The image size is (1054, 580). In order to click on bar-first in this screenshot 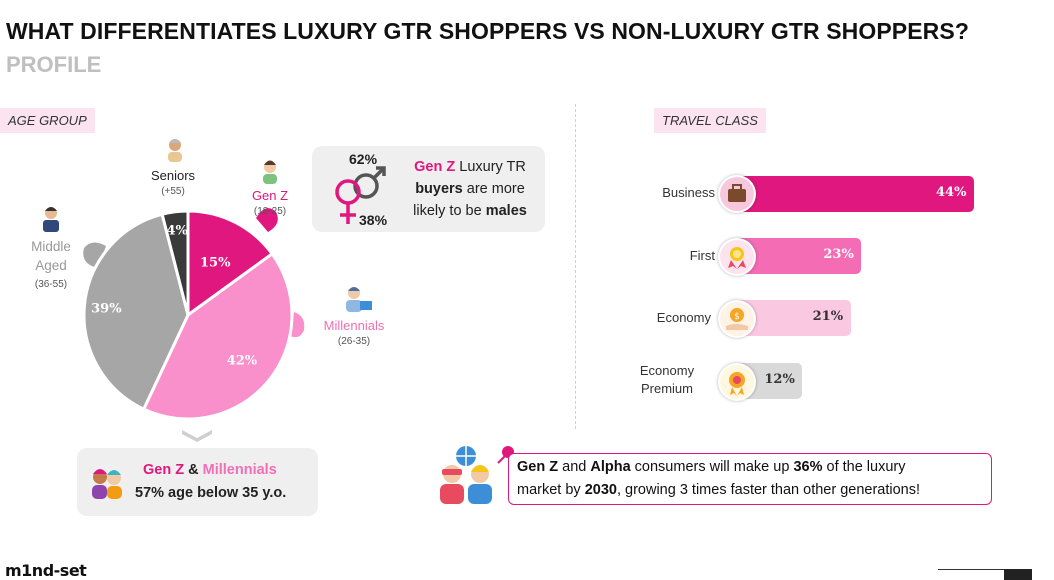, I will do `click(800, 256)`.